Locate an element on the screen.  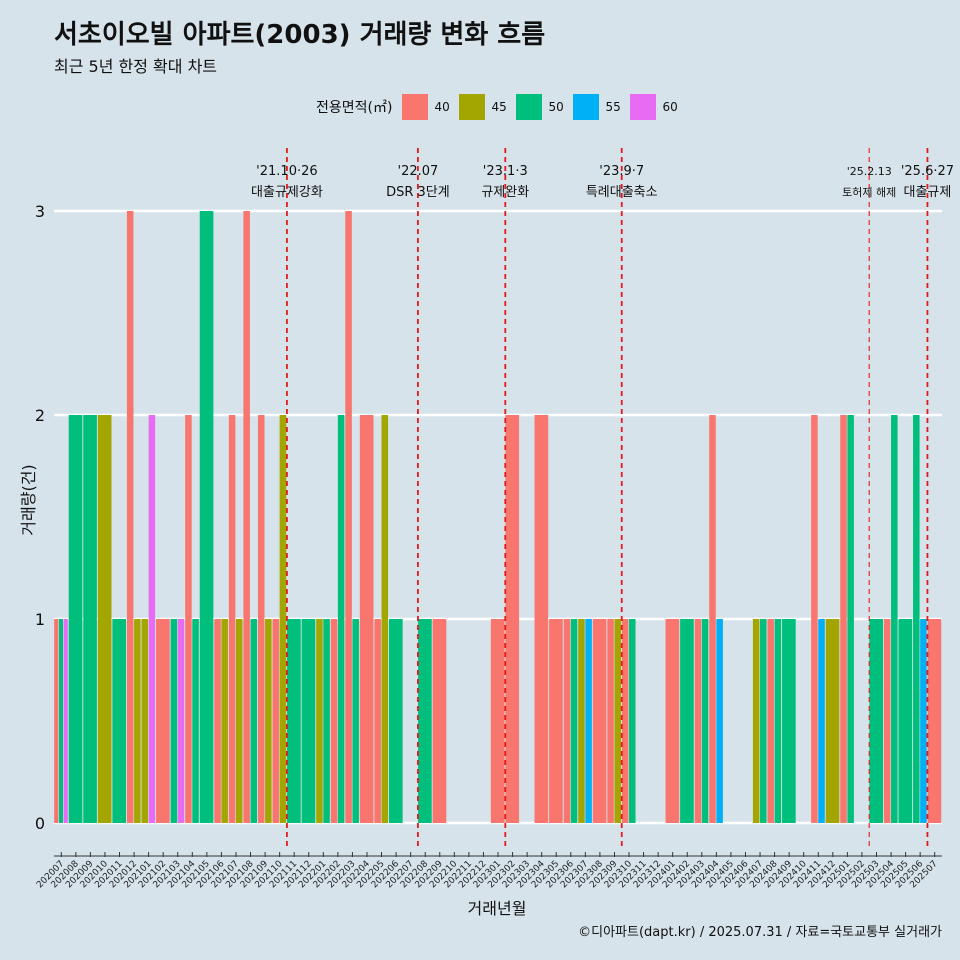
legend-item-40: 40 is located at coordinates (429, 107).